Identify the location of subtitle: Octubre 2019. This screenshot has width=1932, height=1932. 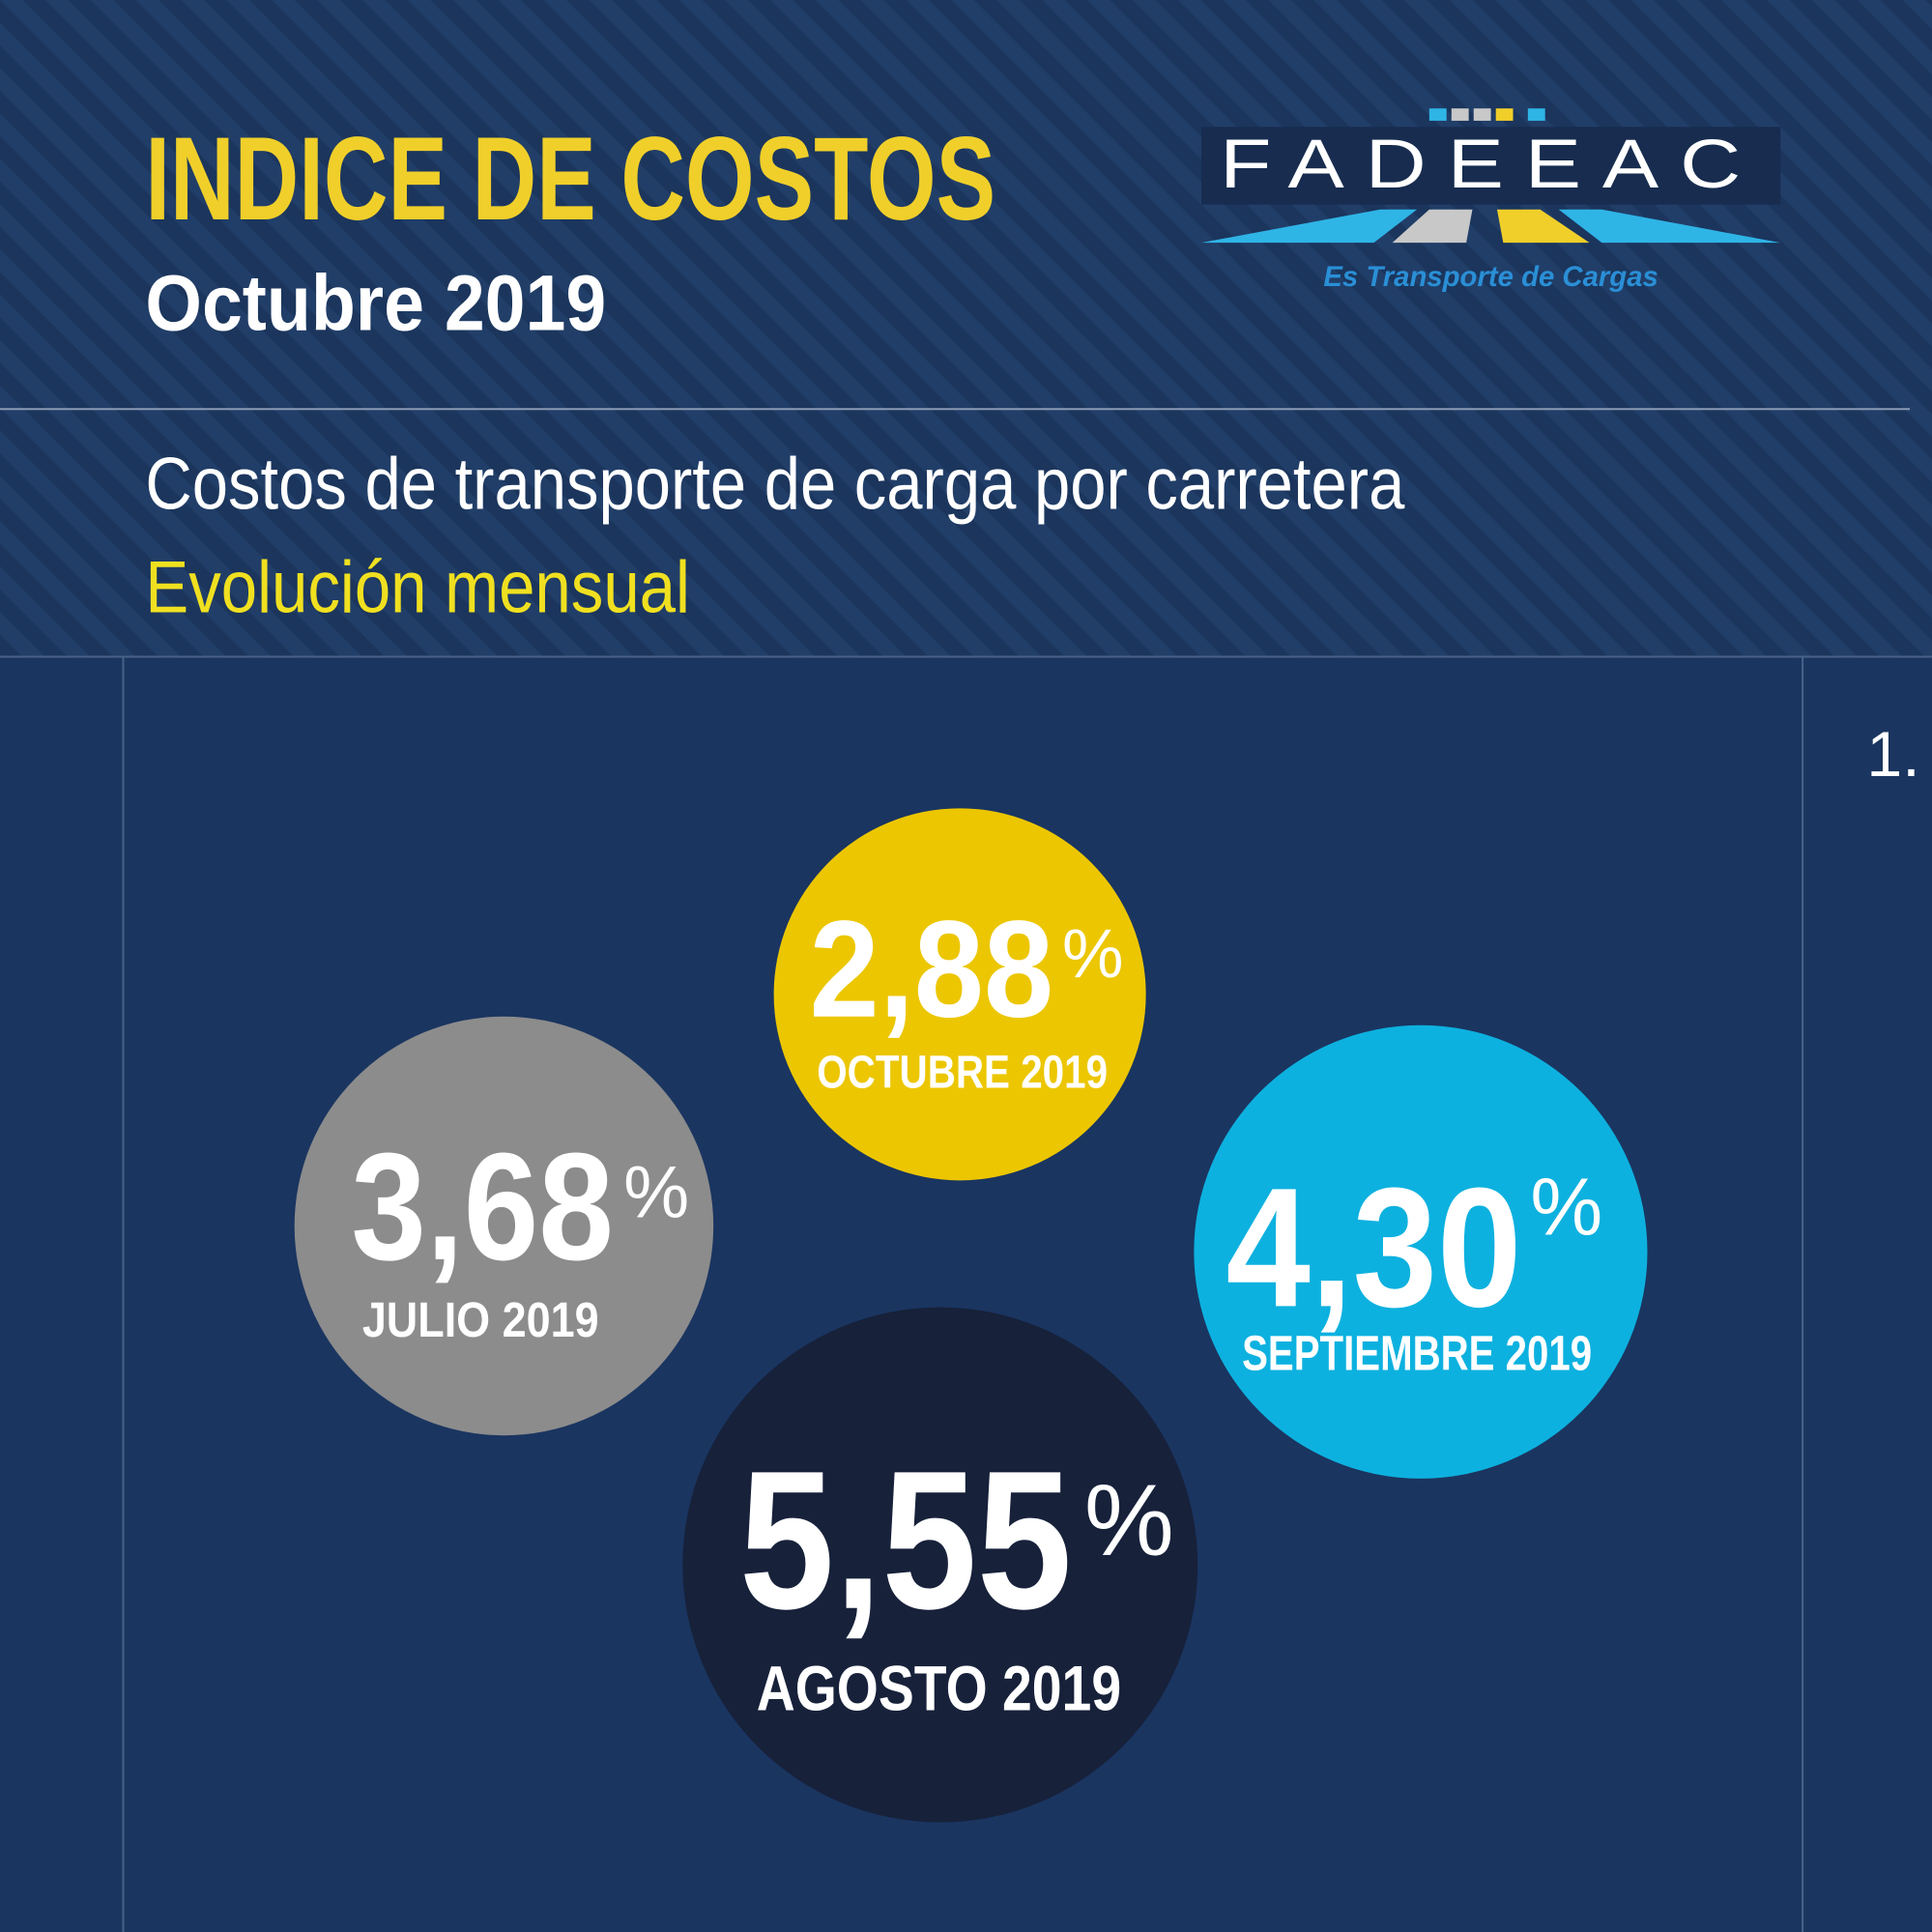
(375, 304).